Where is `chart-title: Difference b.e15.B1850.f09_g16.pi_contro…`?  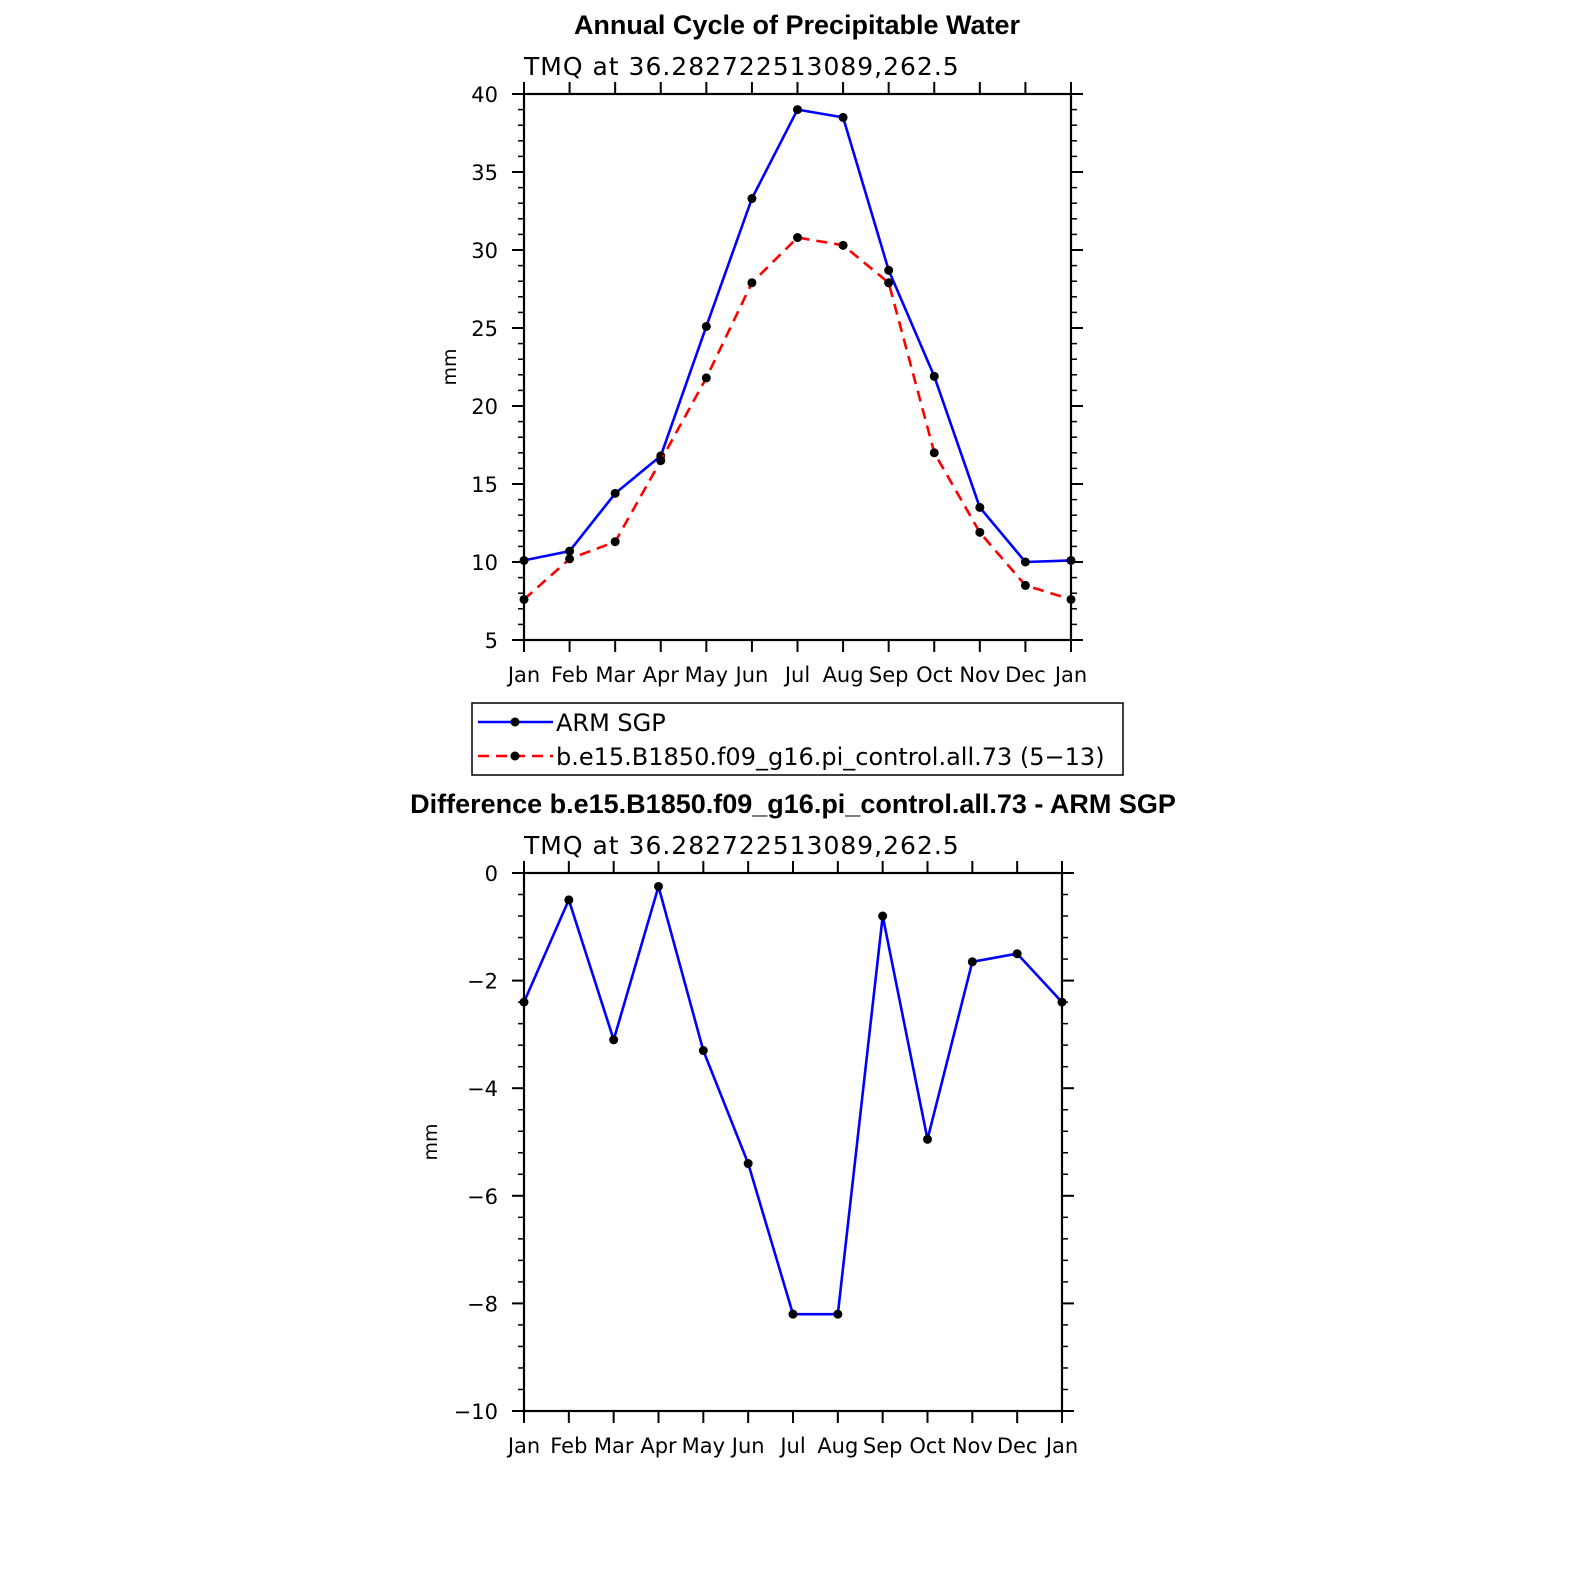
chart-title: Difference b.e15.B1850.f09_g16.pi_contro… is located at coordinates (793, 804).